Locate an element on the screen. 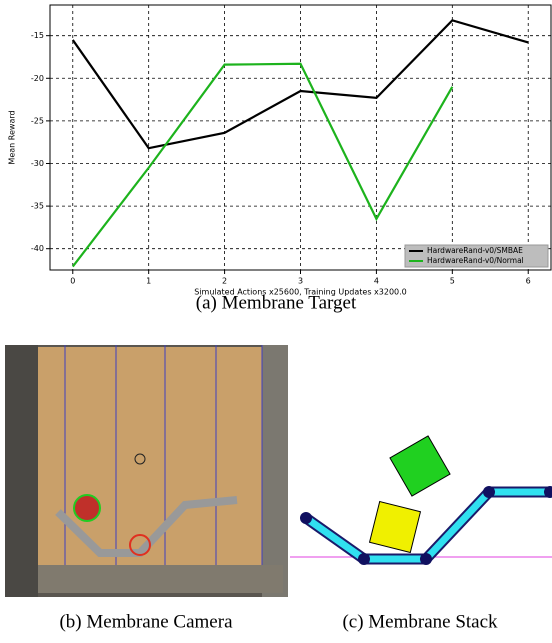  caption: (a) Membrane Target is located at coordinates (276, 302).